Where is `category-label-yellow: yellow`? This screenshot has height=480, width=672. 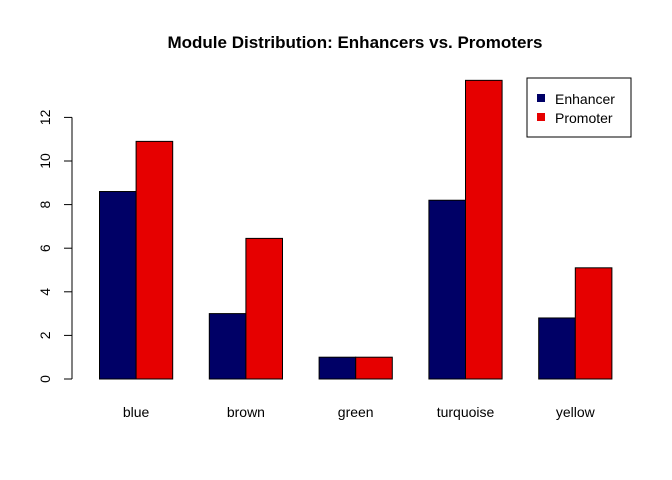
category-label-yellow: yellow is located at coordinates (576, 412).